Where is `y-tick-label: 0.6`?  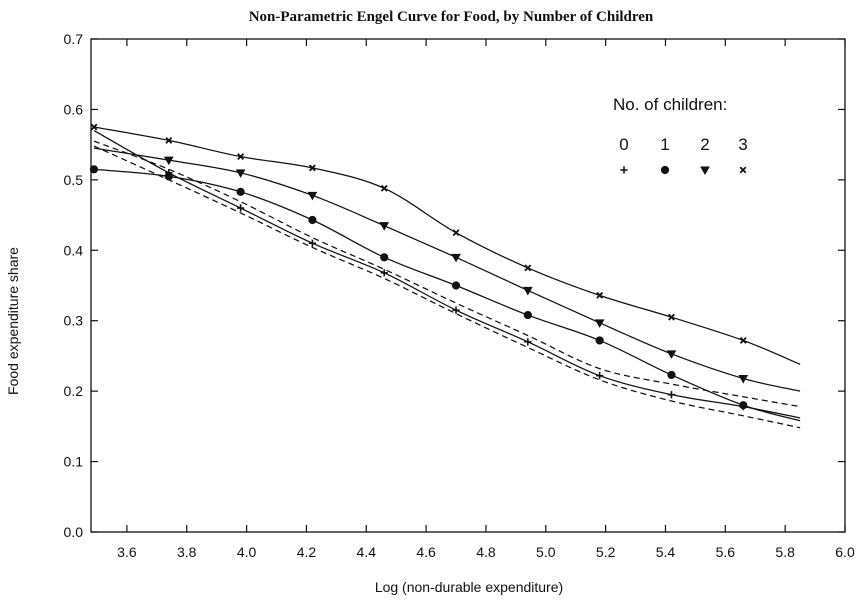 y-tick-label: 0.6 is located at coordinates (74, 109).